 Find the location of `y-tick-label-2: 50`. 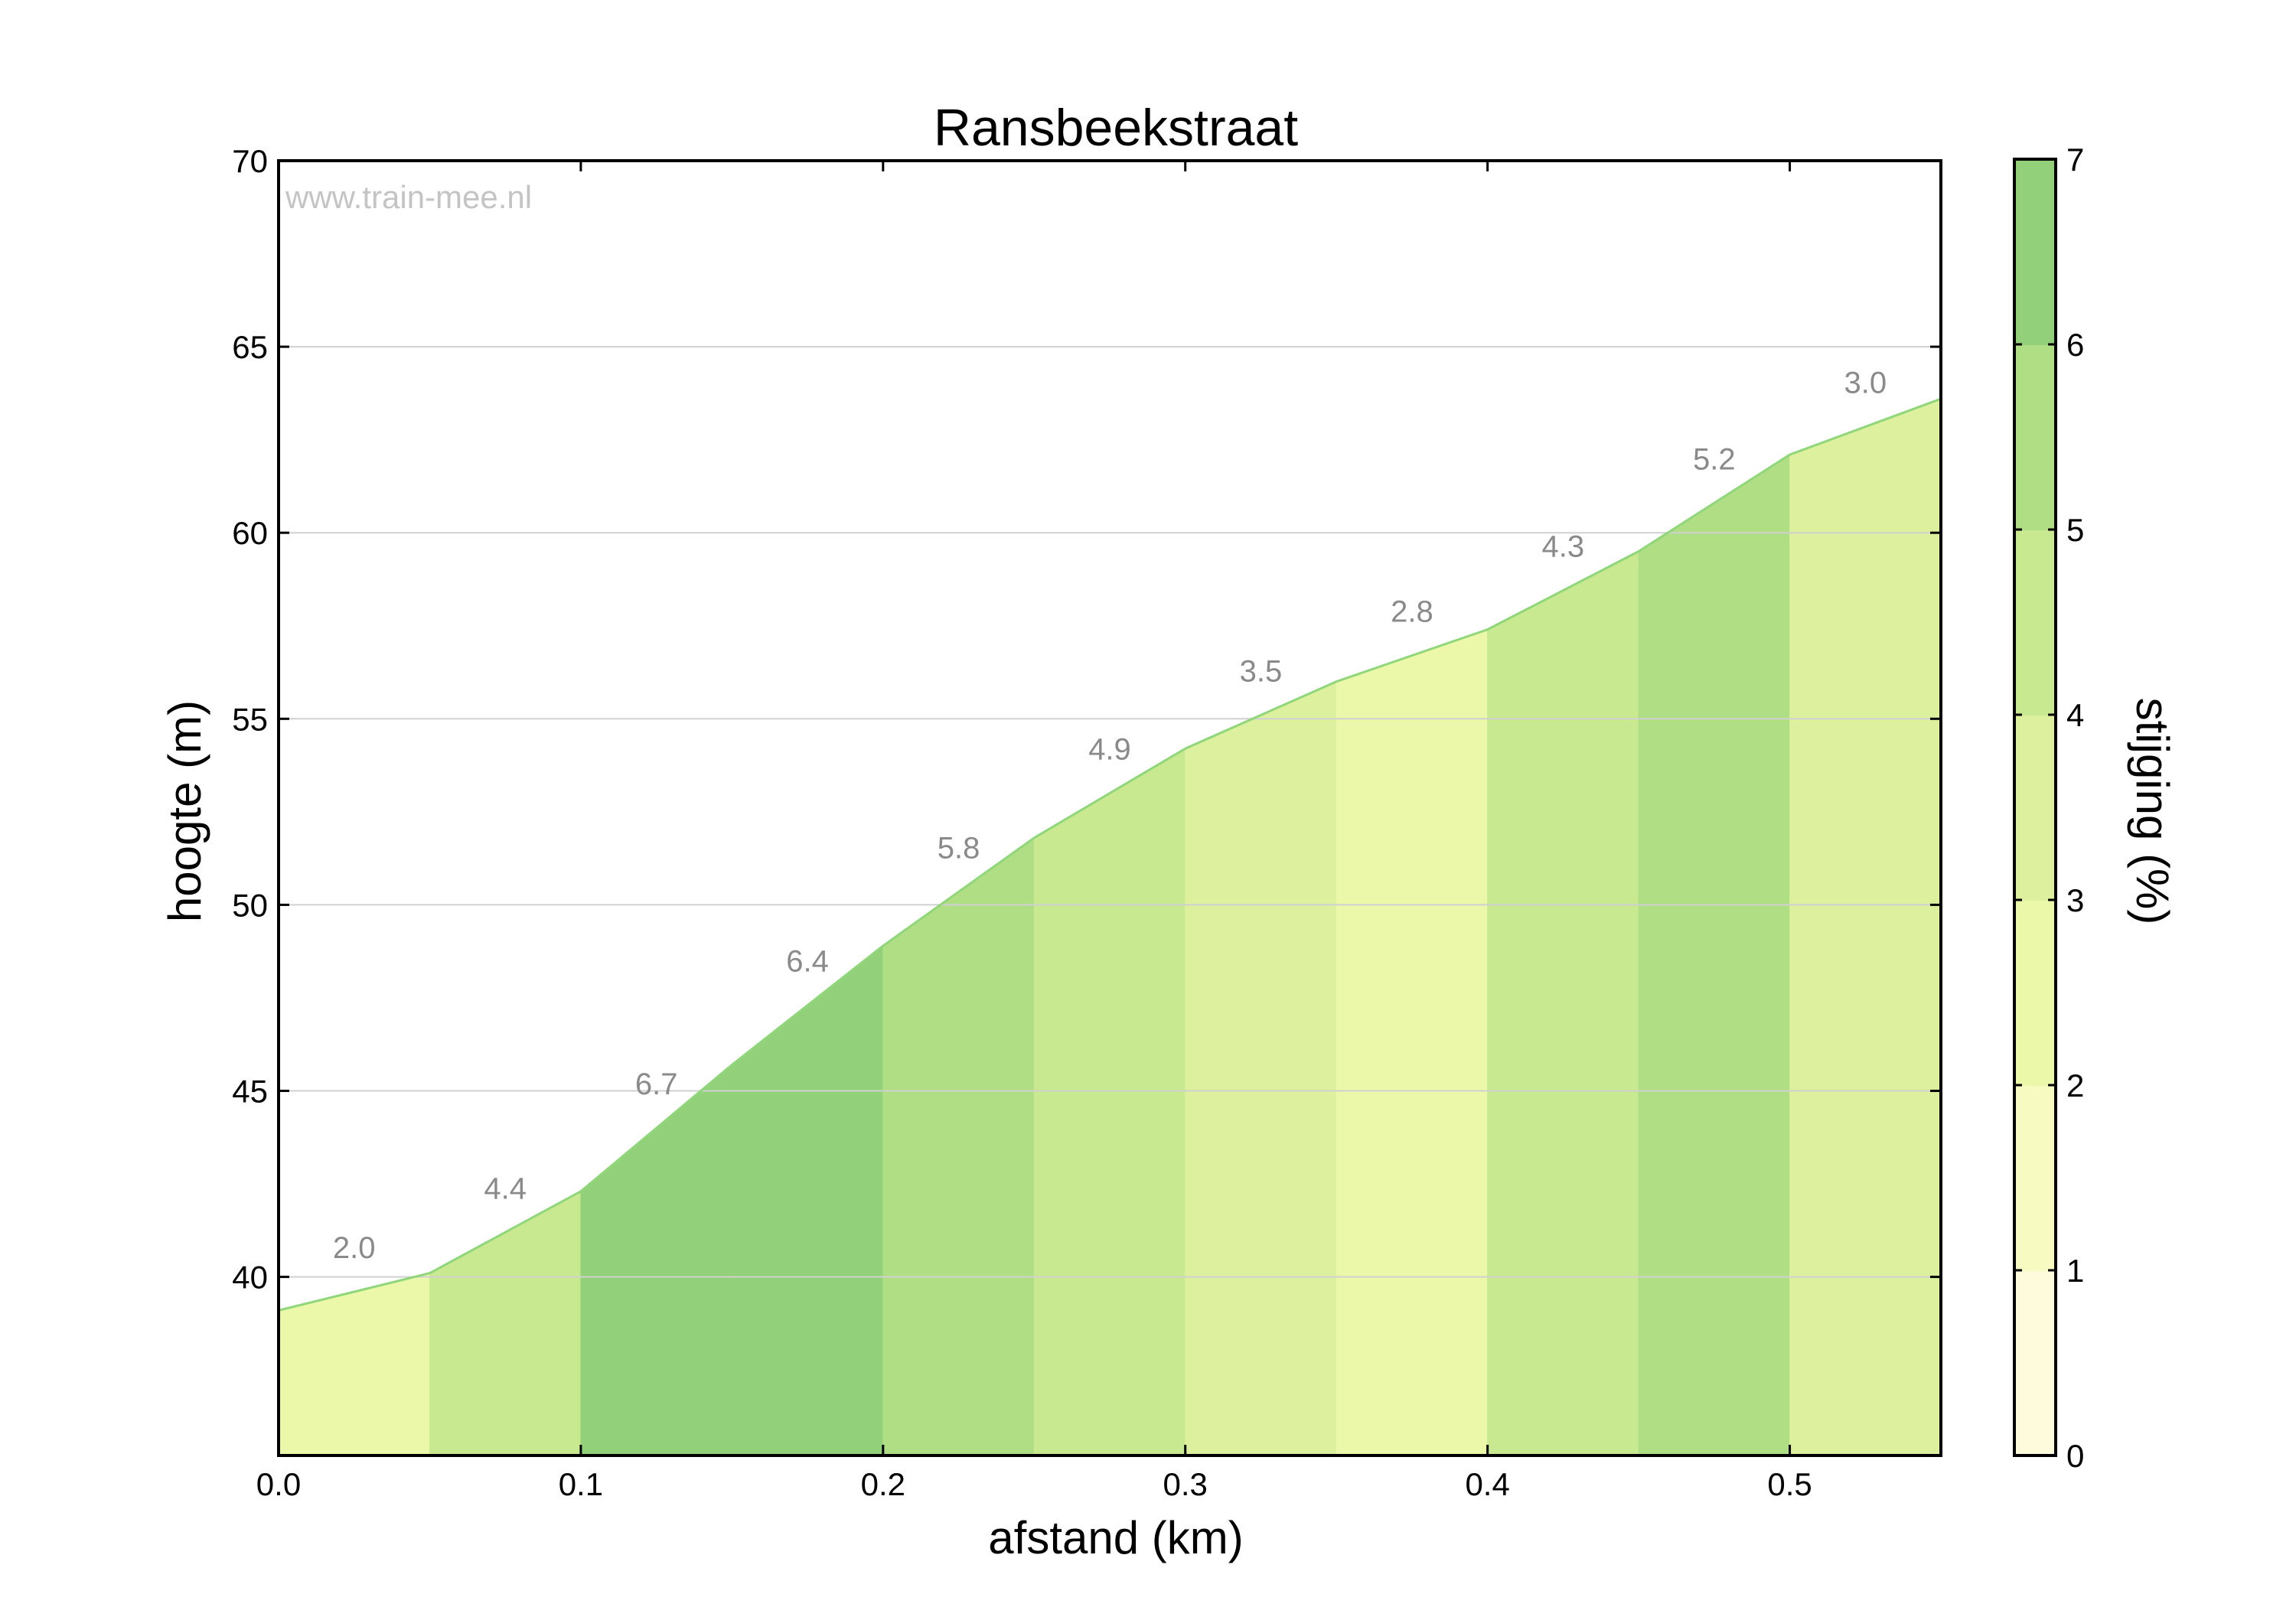

y-tick-label-2: 50 is located at coordinates (250, 905).